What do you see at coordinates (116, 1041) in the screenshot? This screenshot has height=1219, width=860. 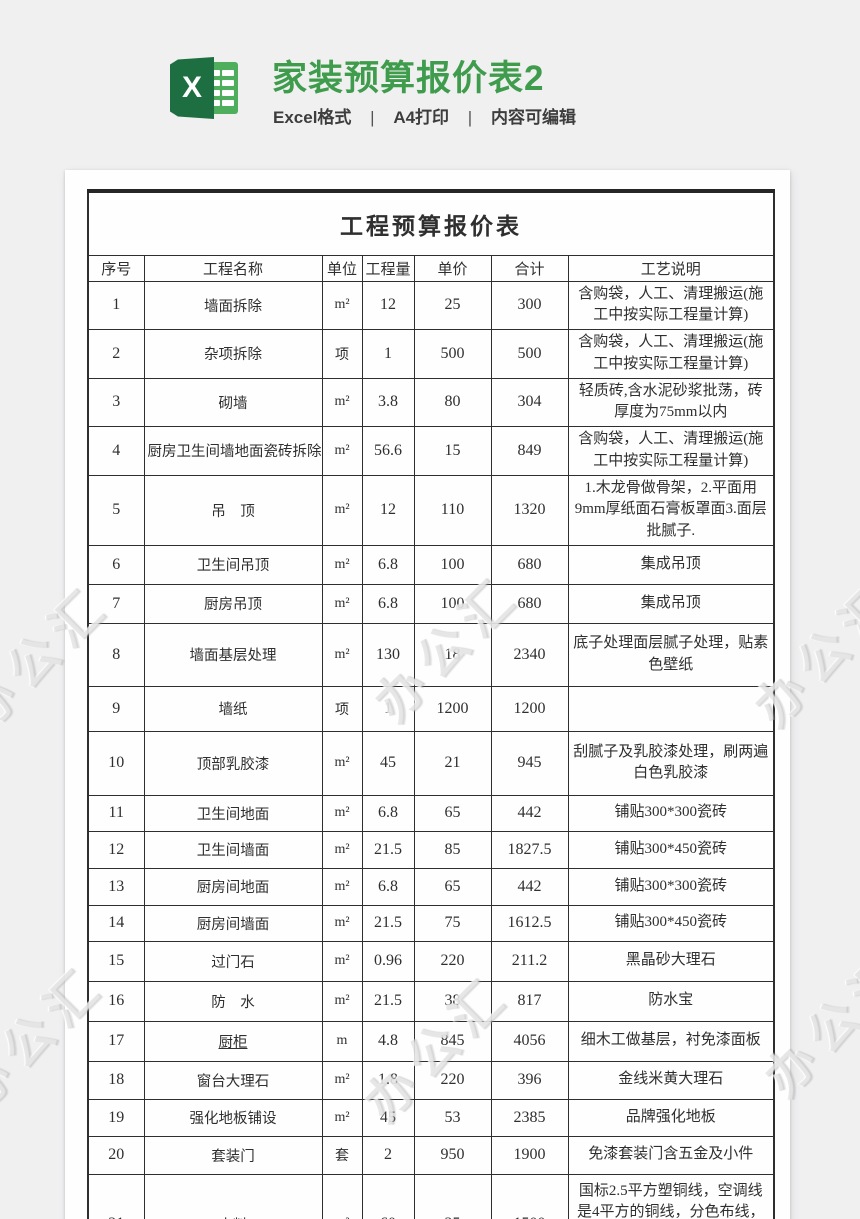 I see `cell-no: 17` at bounding box center [116, 1041].